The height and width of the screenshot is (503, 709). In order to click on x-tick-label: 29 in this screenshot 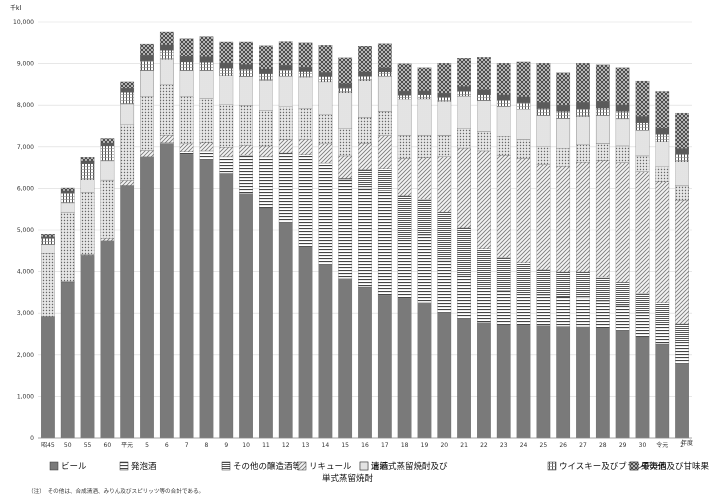, I will do `click(623, 445)`.